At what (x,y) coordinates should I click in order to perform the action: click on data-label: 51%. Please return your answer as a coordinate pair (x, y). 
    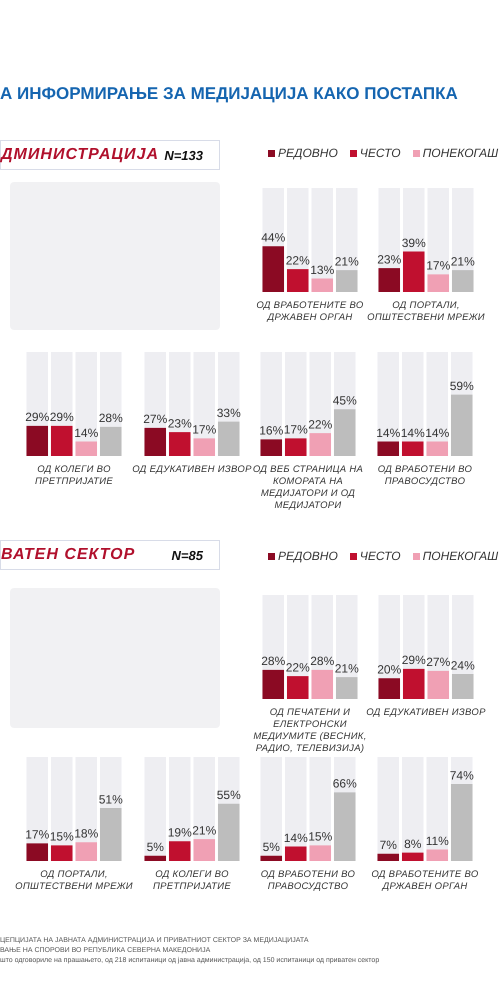
    Looking at the image, I should click on (111, 799).